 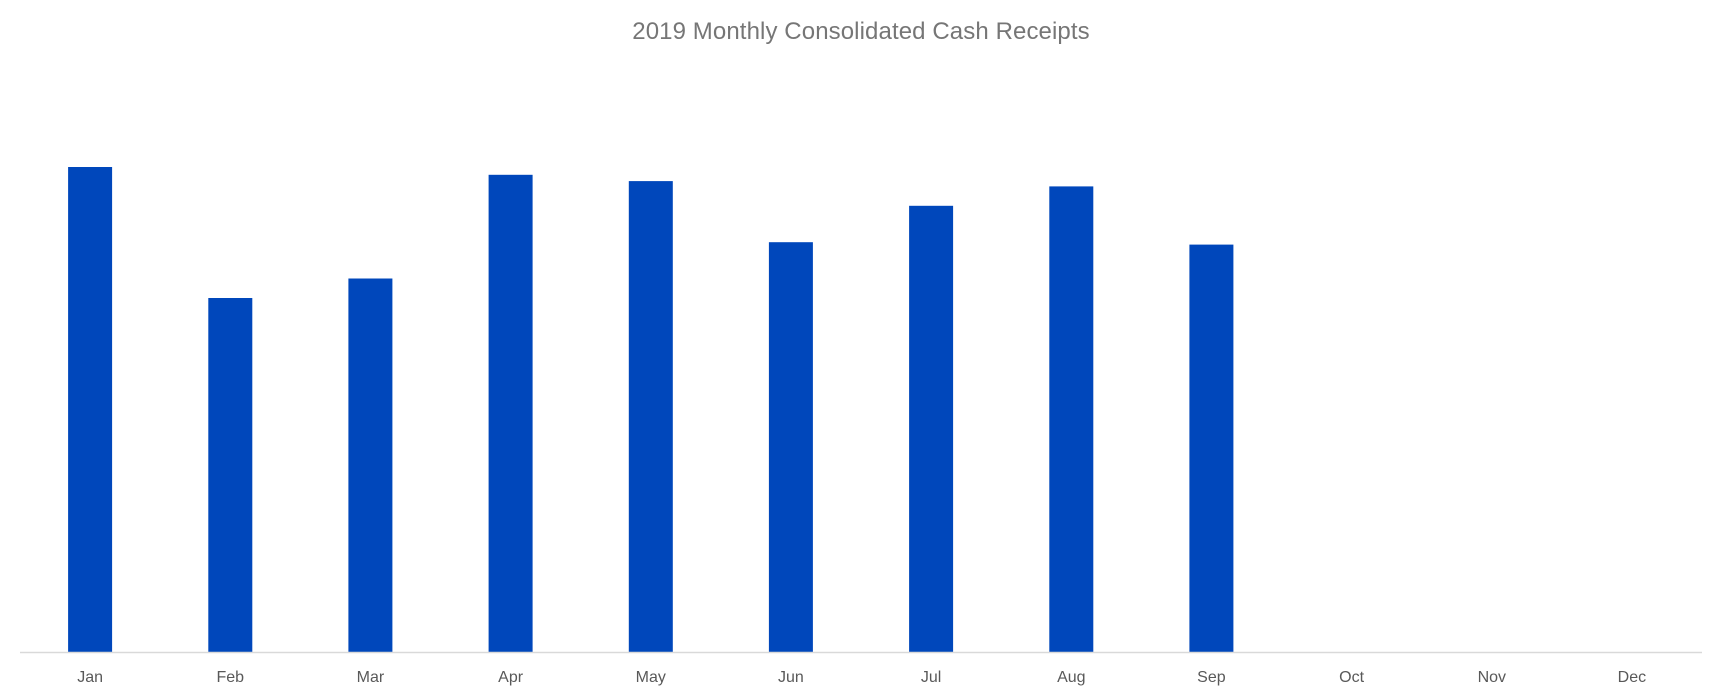 I want to click on x-tick-label: Nov, so click(x=1492, y=677).